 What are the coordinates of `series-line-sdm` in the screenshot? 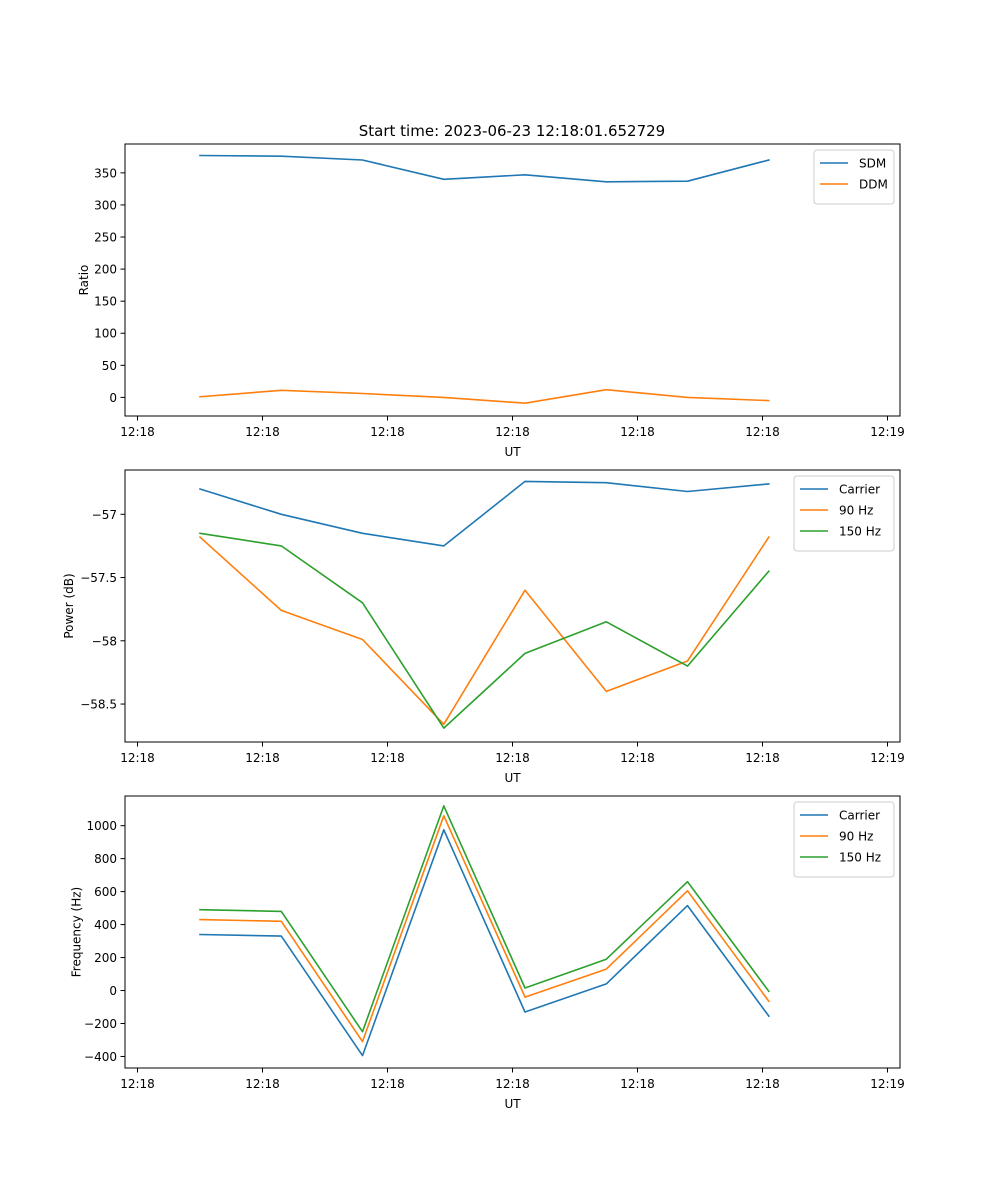 It's located at (484, 168).